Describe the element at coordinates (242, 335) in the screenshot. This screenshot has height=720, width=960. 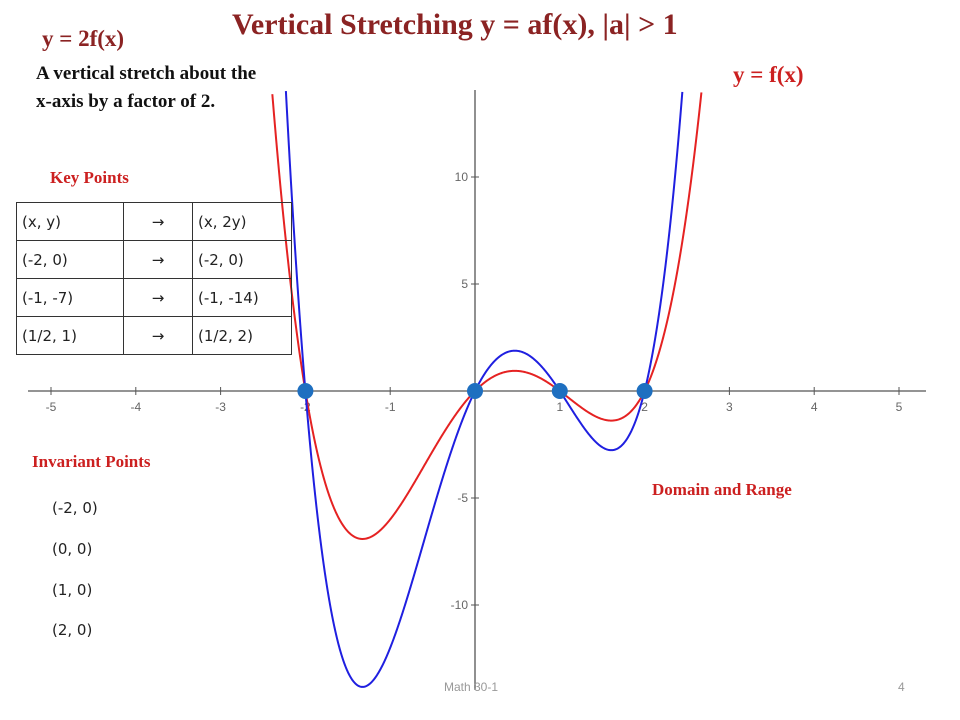
I see `table-cell: (1/2, 2)` at that location.